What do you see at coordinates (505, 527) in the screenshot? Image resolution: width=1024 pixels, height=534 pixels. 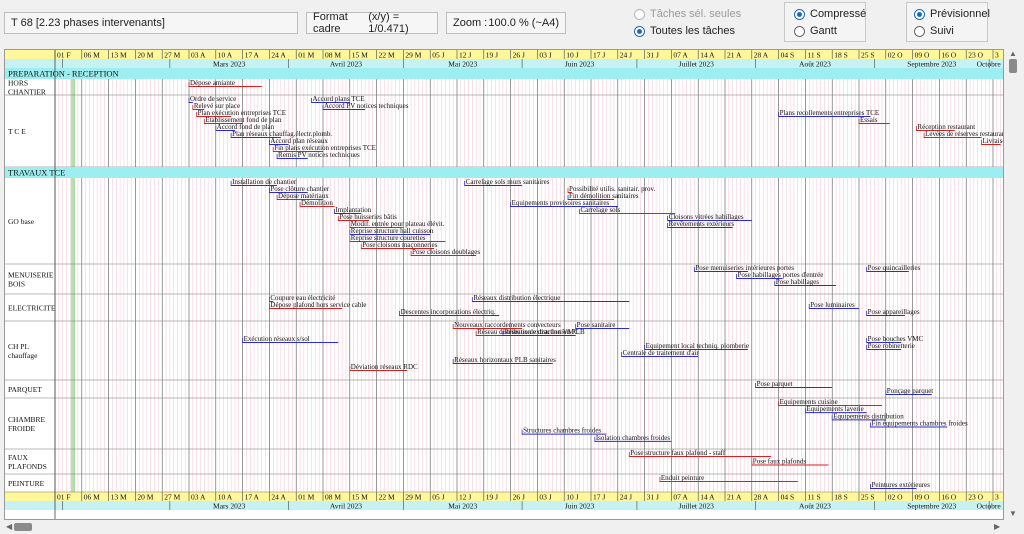 I see `horizontal-scrollbar: ◀ ▶` at bounding box center [505, 527].